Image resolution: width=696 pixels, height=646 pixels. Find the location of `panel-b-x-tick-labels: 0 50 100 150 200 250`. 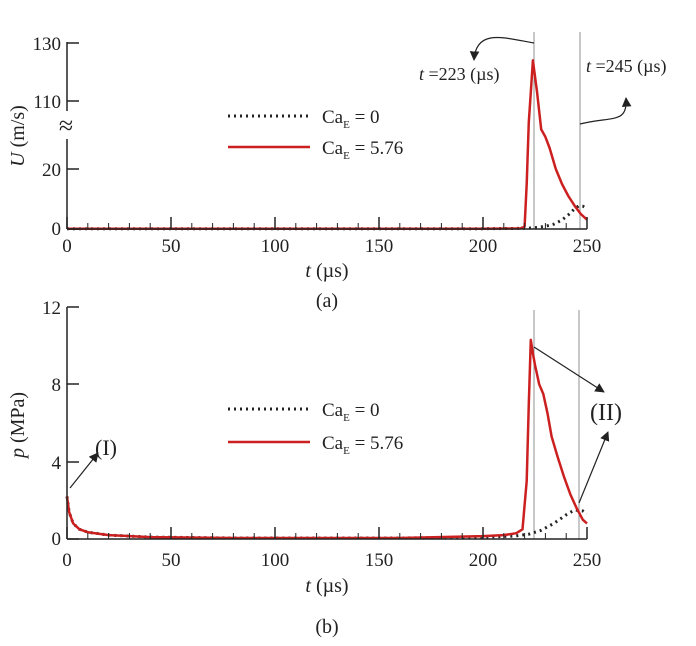

panel-b-x-tick-labels: 0 50 100 150 200 250 is located at coordinates (331, 560).